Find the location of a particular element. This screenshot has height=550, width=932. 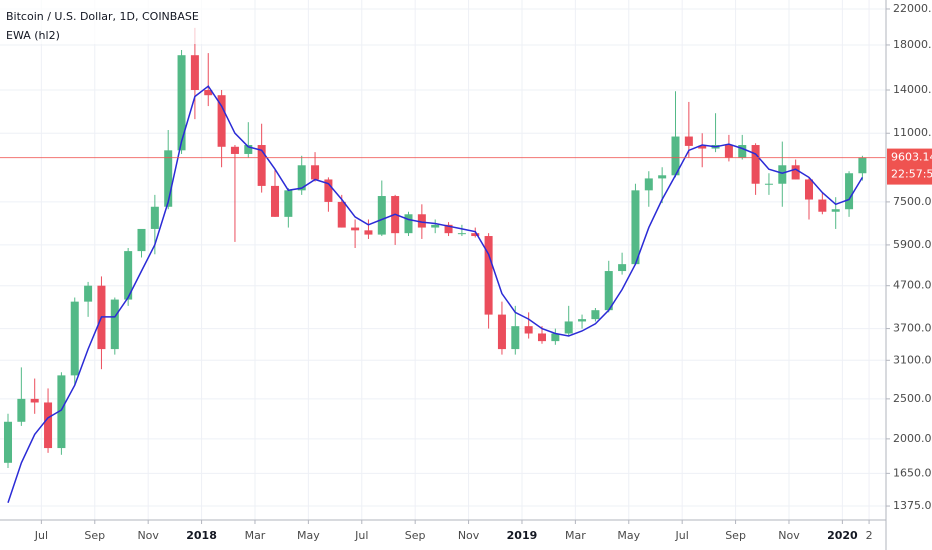

y-tick-label: 5900.00 is located at coordinates (912, 244).